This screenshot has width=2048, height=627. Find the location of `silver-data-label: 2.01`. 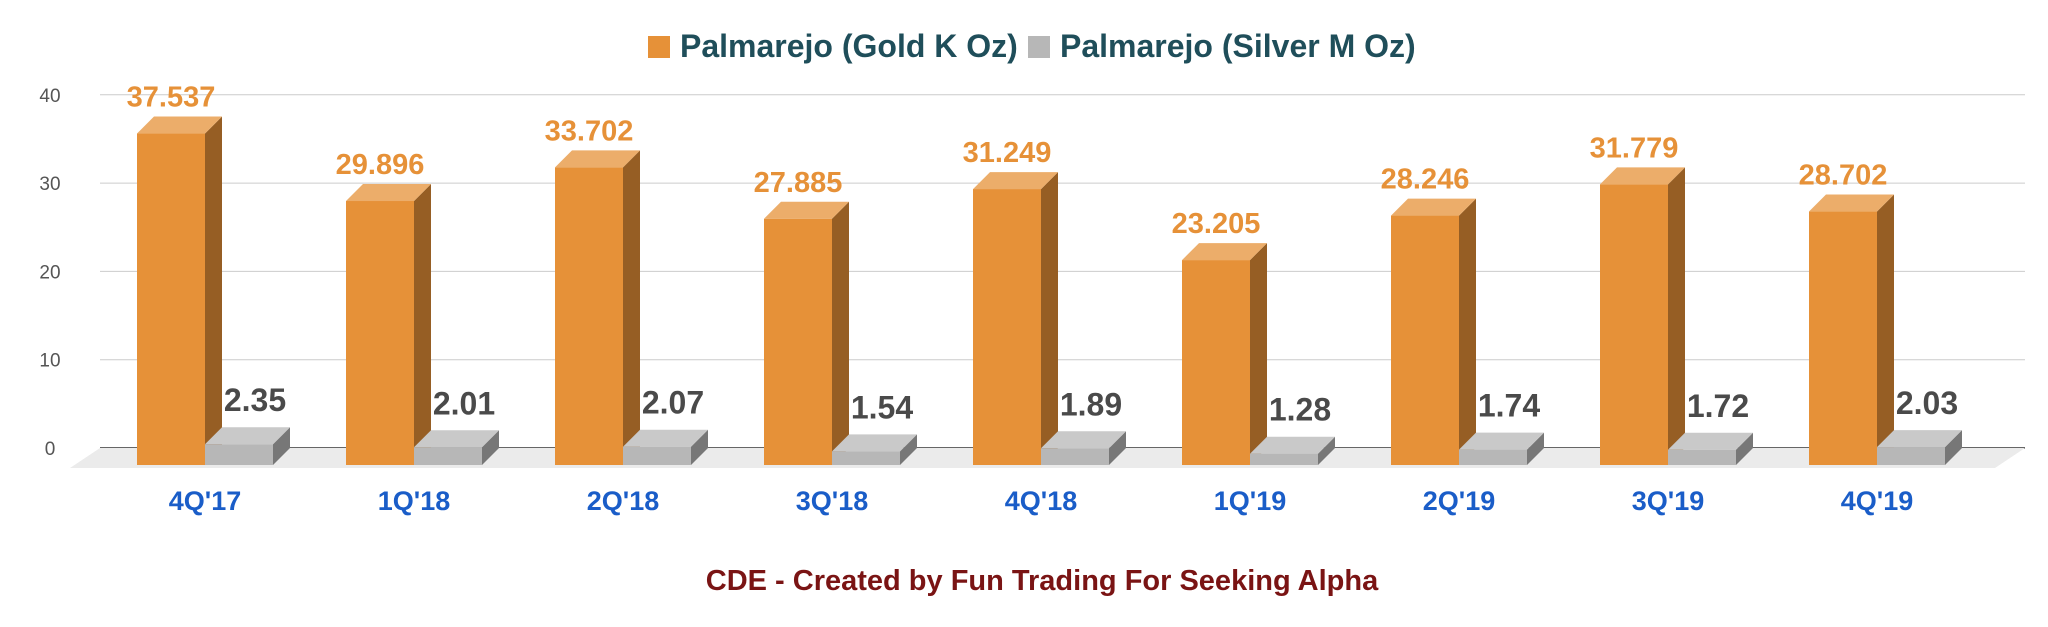

silver-data-label: 2.01 is located at coordinates (464, 403).